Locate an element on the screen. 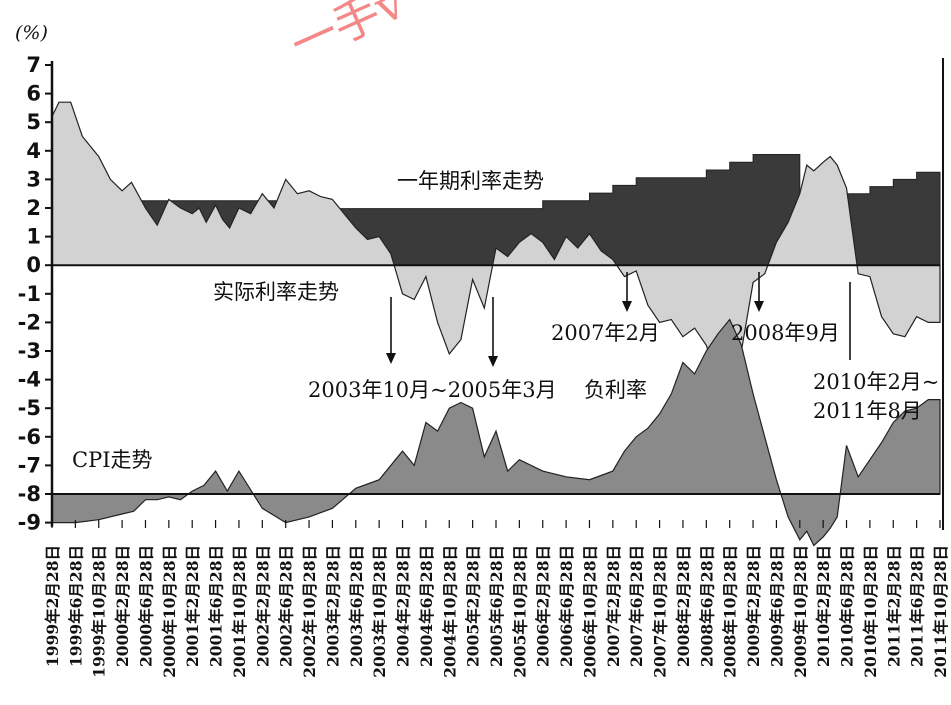  y-tick-label: 2 is located at coordinates (33, 208).